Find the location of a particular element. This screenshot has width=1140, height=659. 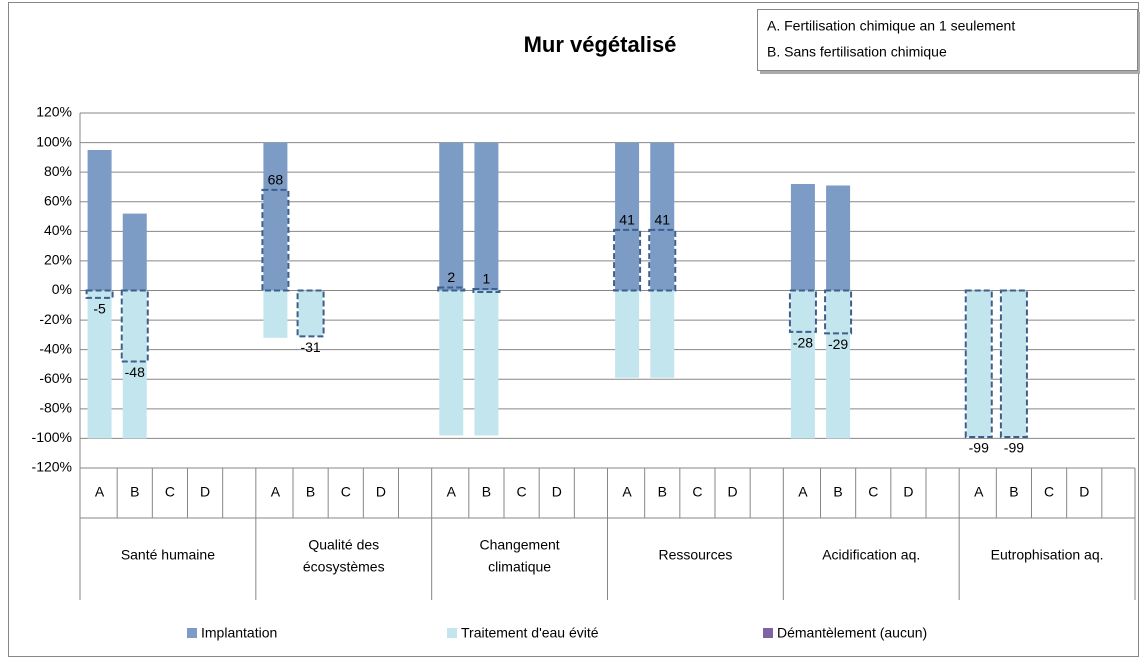

net-label: 68 is located at coordinates (276, 180).